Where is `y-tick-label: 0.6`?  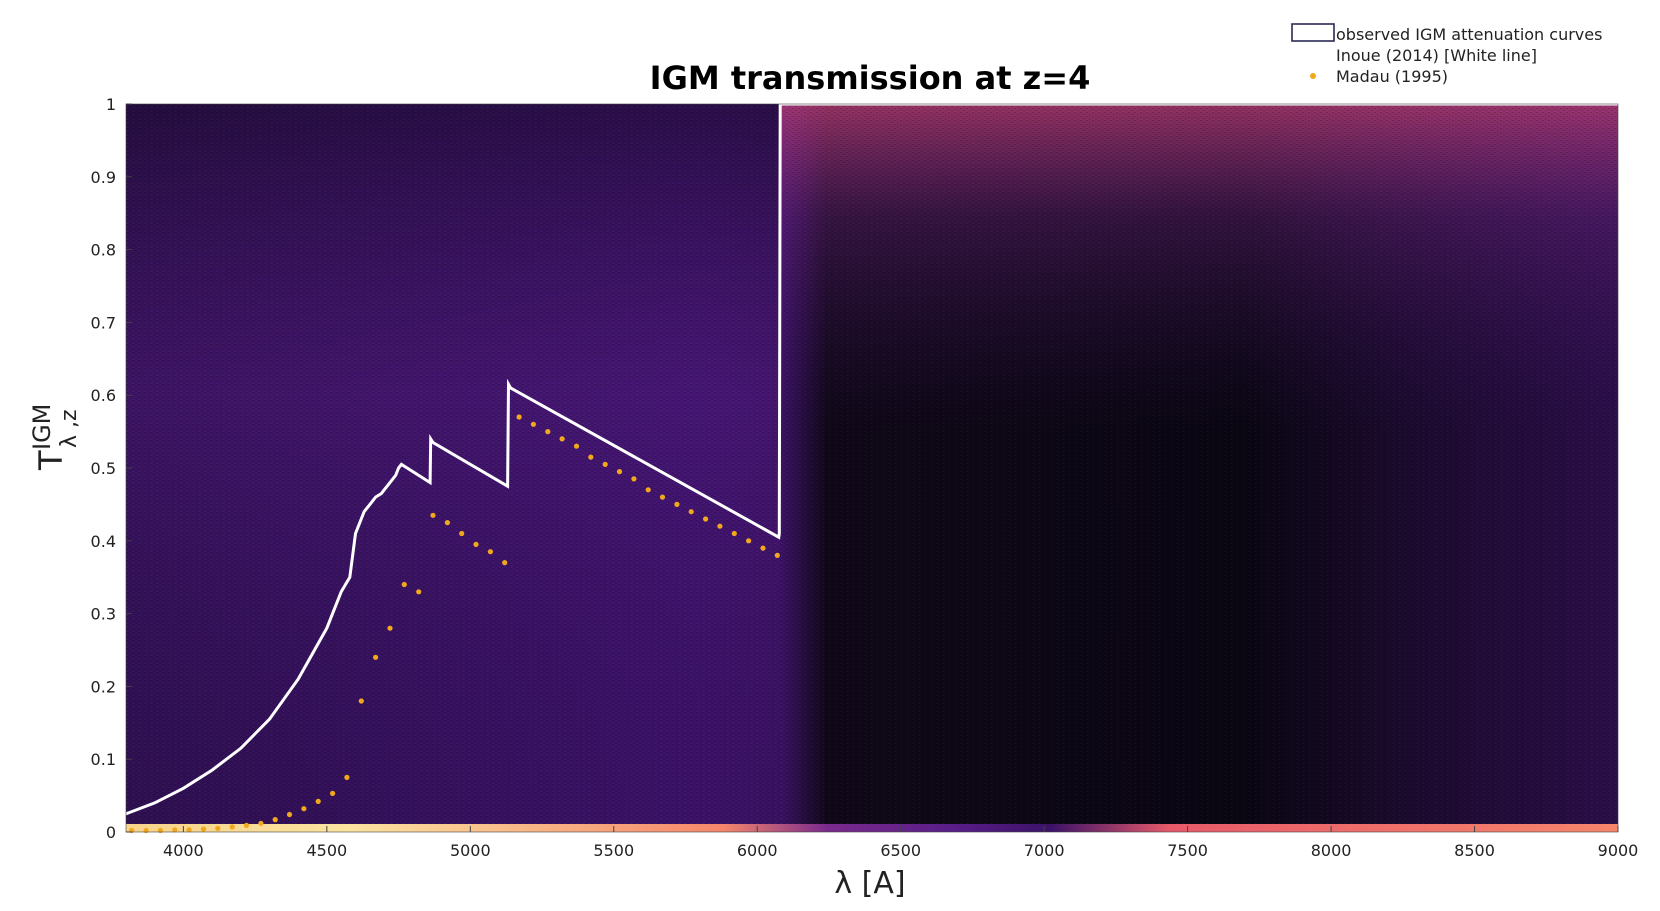
y-tick-label: 0.6 is located at coordinates (103, 395).